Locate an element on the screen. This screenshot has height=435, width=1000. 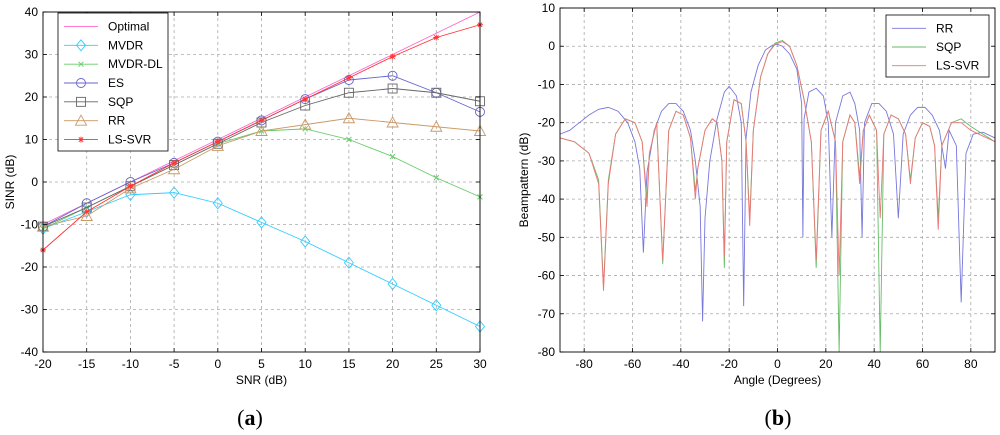
x-tick-label: -40 is located at coordinates (681, 364).